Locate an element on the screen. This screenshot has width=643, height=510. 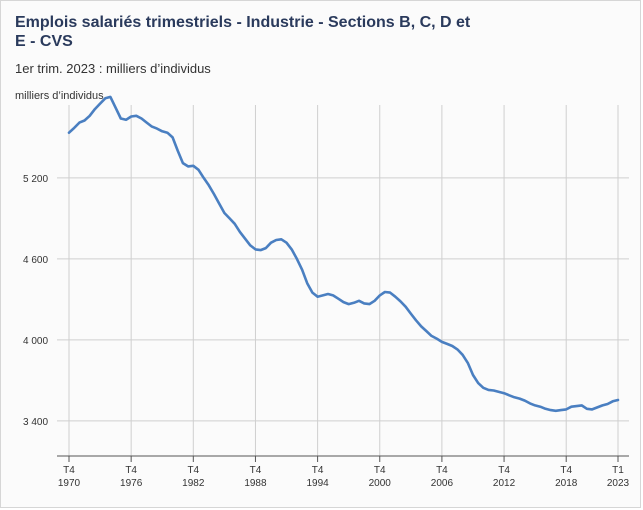
x-tick-year: 2006 is located at coordinates (442, 483).